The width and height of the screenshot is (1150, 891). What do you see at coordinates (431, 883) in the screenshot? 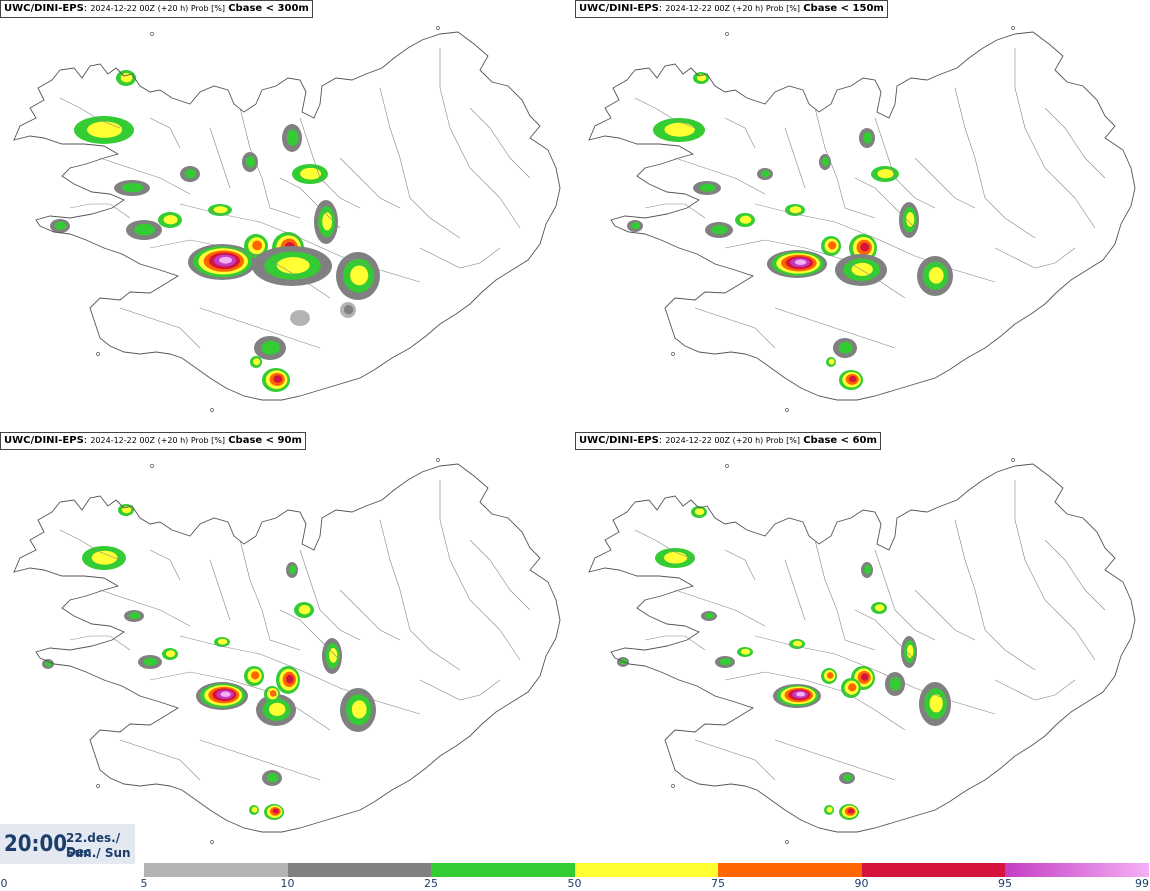
I see `colorbar-tick-label: 25` at bounding box center [431, 883].